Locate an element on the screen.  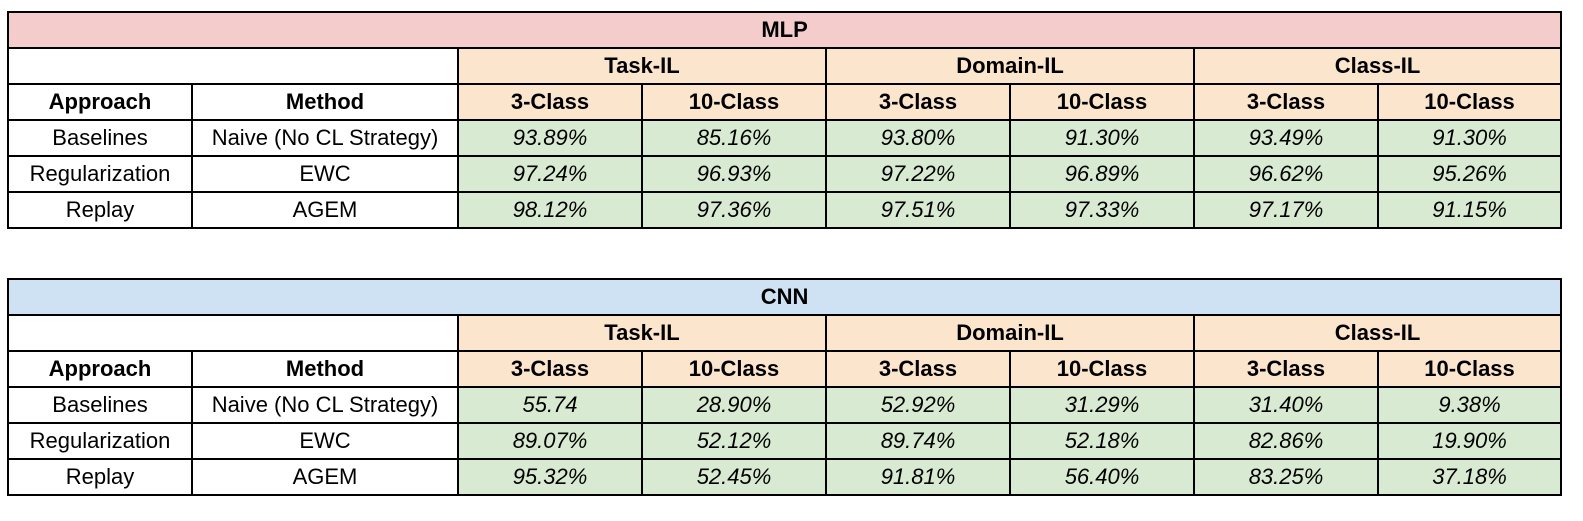
mlp-table-title: MLP is located at coordinates (784, 30).